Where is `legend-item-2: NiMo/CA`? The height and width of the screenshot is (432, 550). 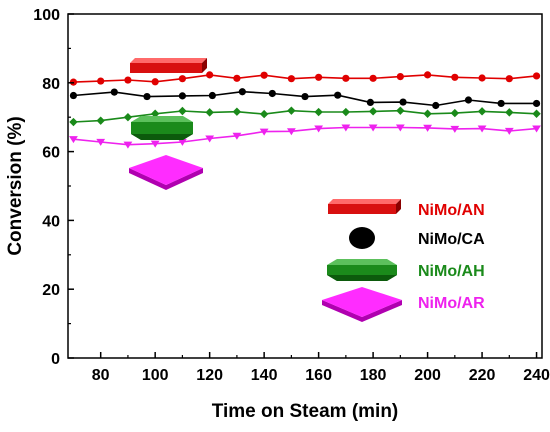
legend-item-2: NiMo/CA is located at coordinates (417, 238).